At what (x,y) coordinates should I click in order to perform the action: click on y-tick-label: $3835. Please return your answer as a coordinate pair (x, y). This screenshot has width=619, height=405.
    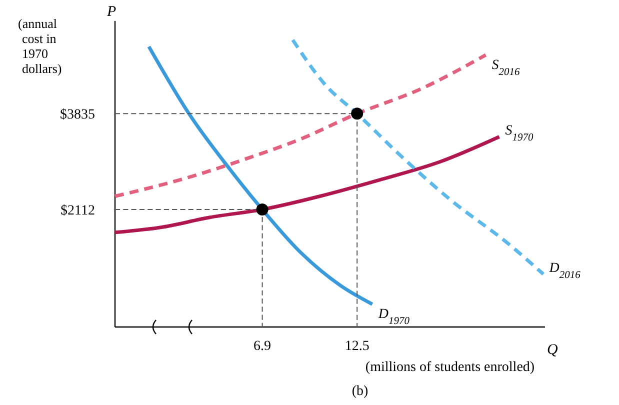
    Looking at the image, I should click on (77, 115).